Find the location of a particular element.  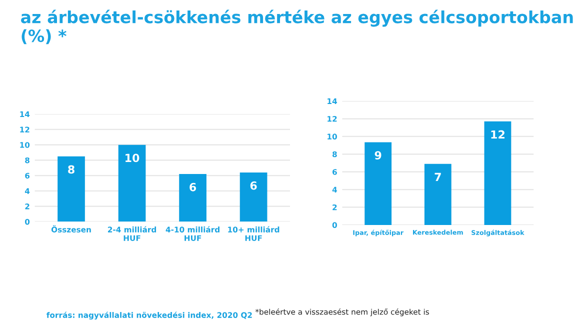

data-label: 10 is located at coordinates (133, 158).